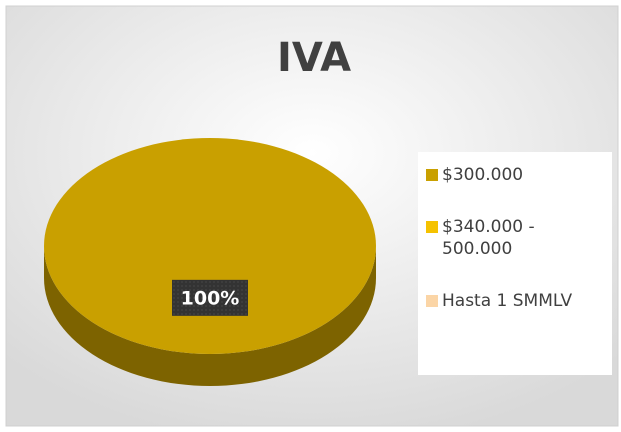 This screenshot has height=432, width=621. I want to click on data-label: 100%, so click(210, 298).